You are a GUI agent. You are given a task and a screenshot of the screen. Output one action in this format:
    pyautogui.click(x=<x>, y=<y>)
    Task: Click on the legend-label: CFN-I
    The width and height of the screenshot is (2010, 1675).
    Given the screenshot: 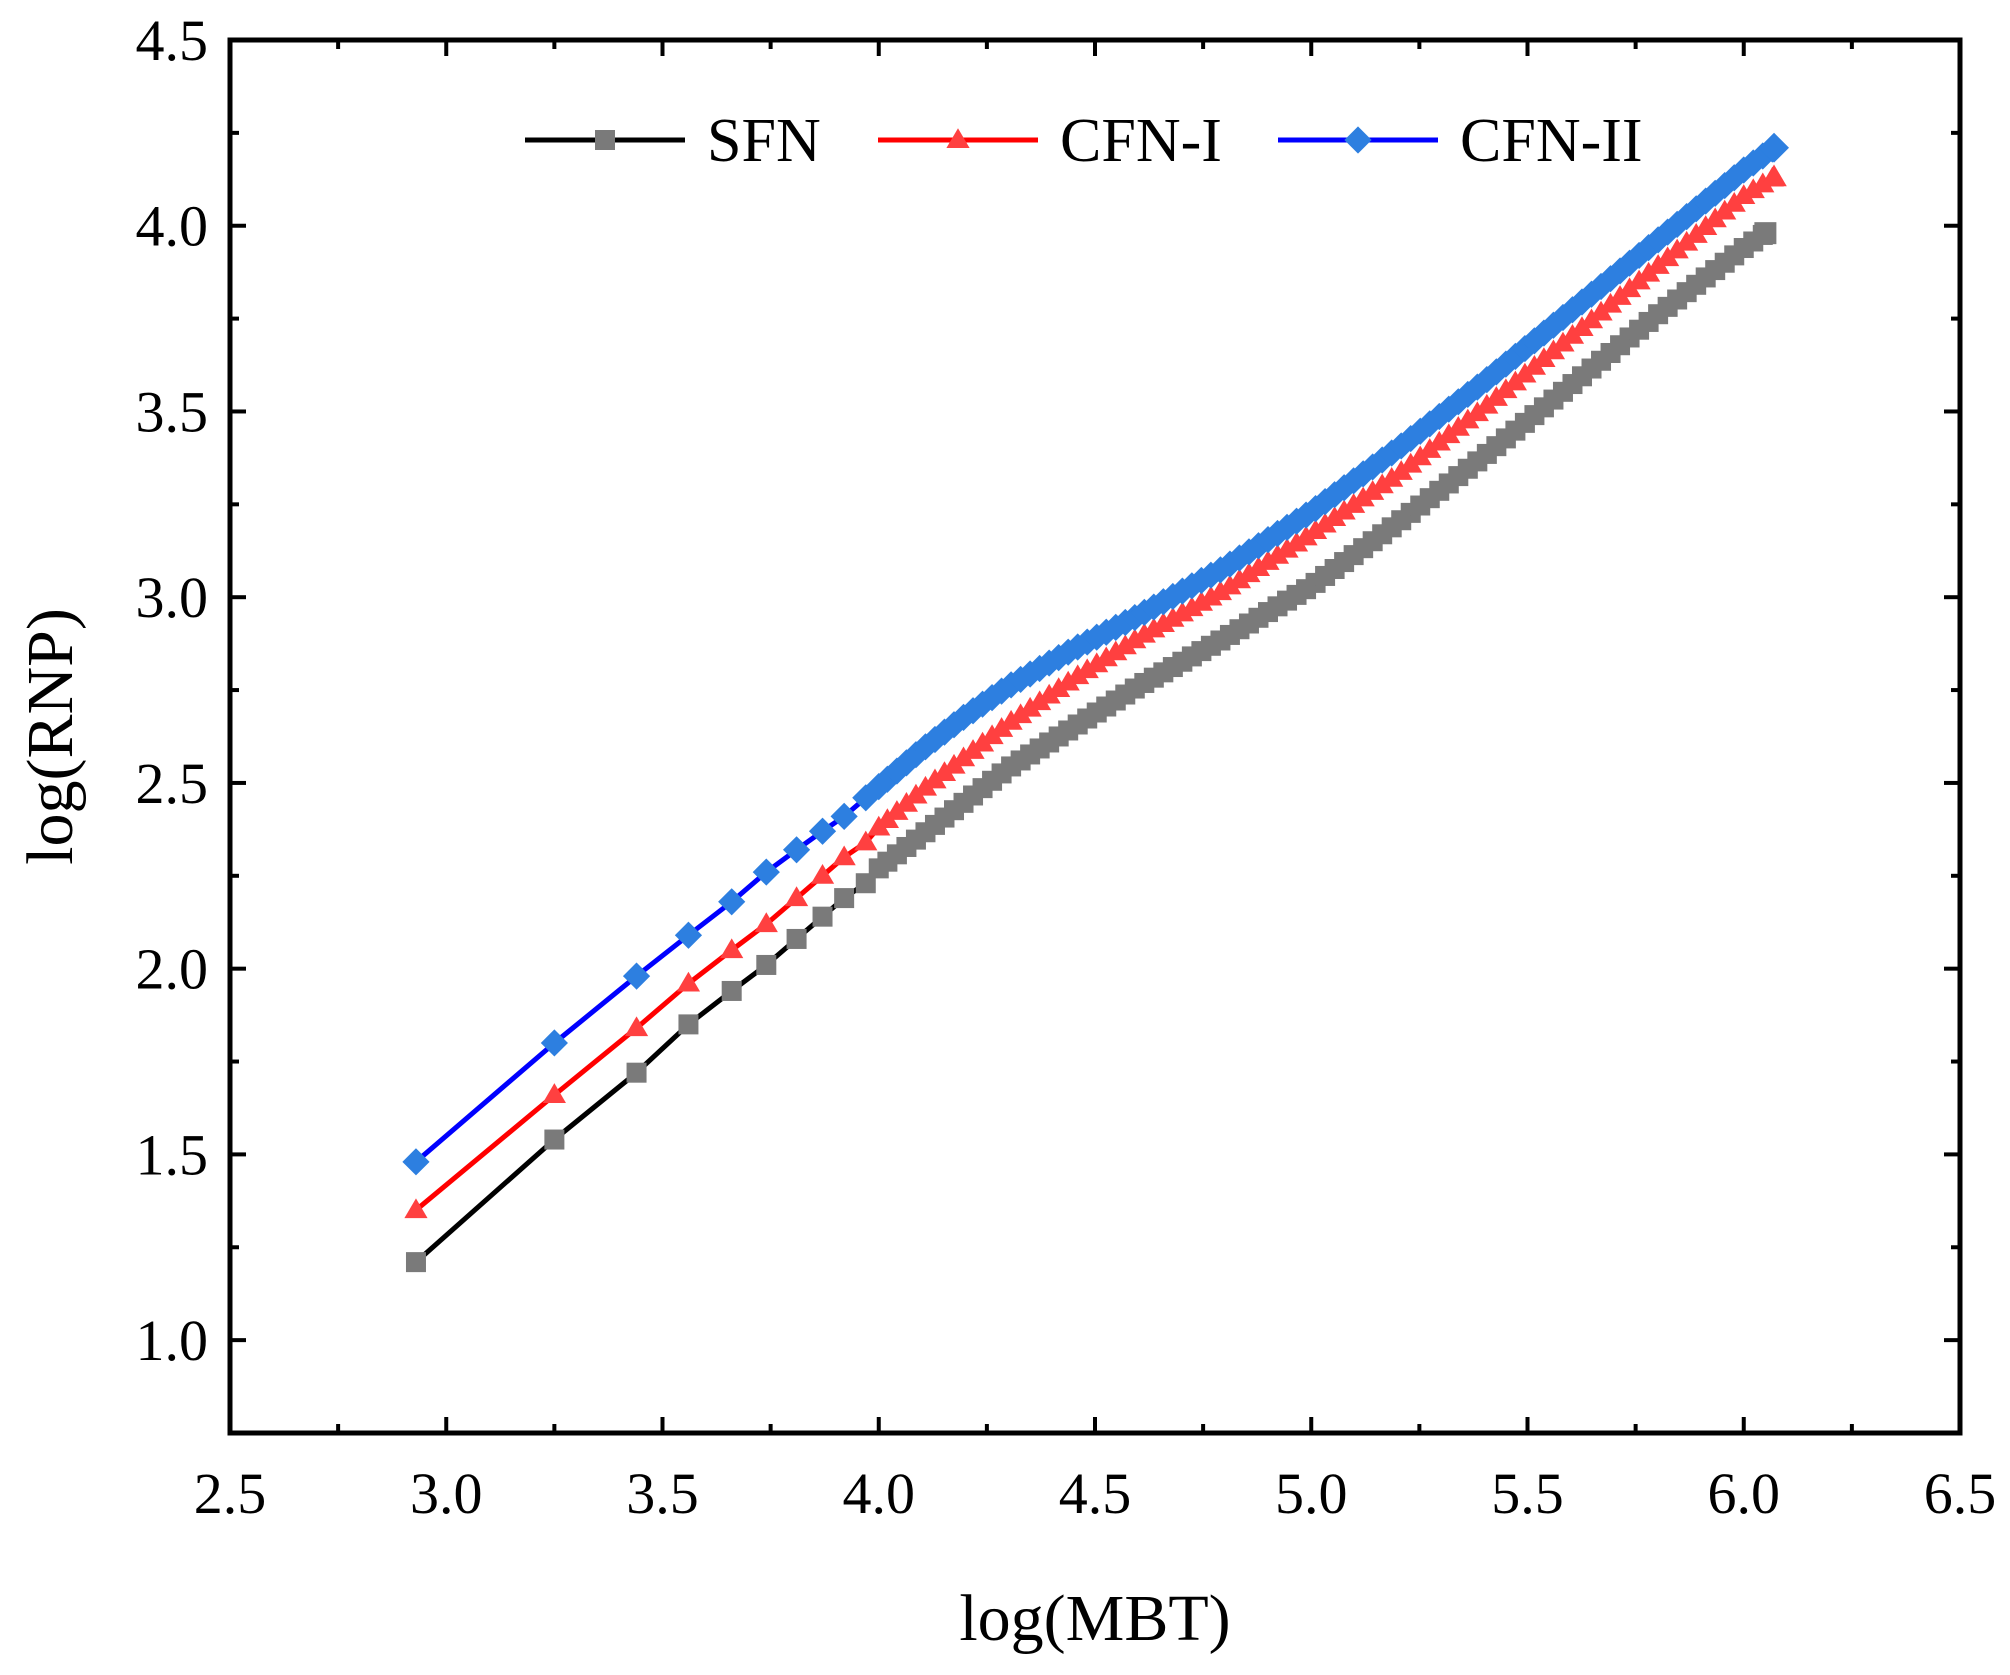 What is the action you would take?
    pyautogui.click(x=1141, y=141)
    